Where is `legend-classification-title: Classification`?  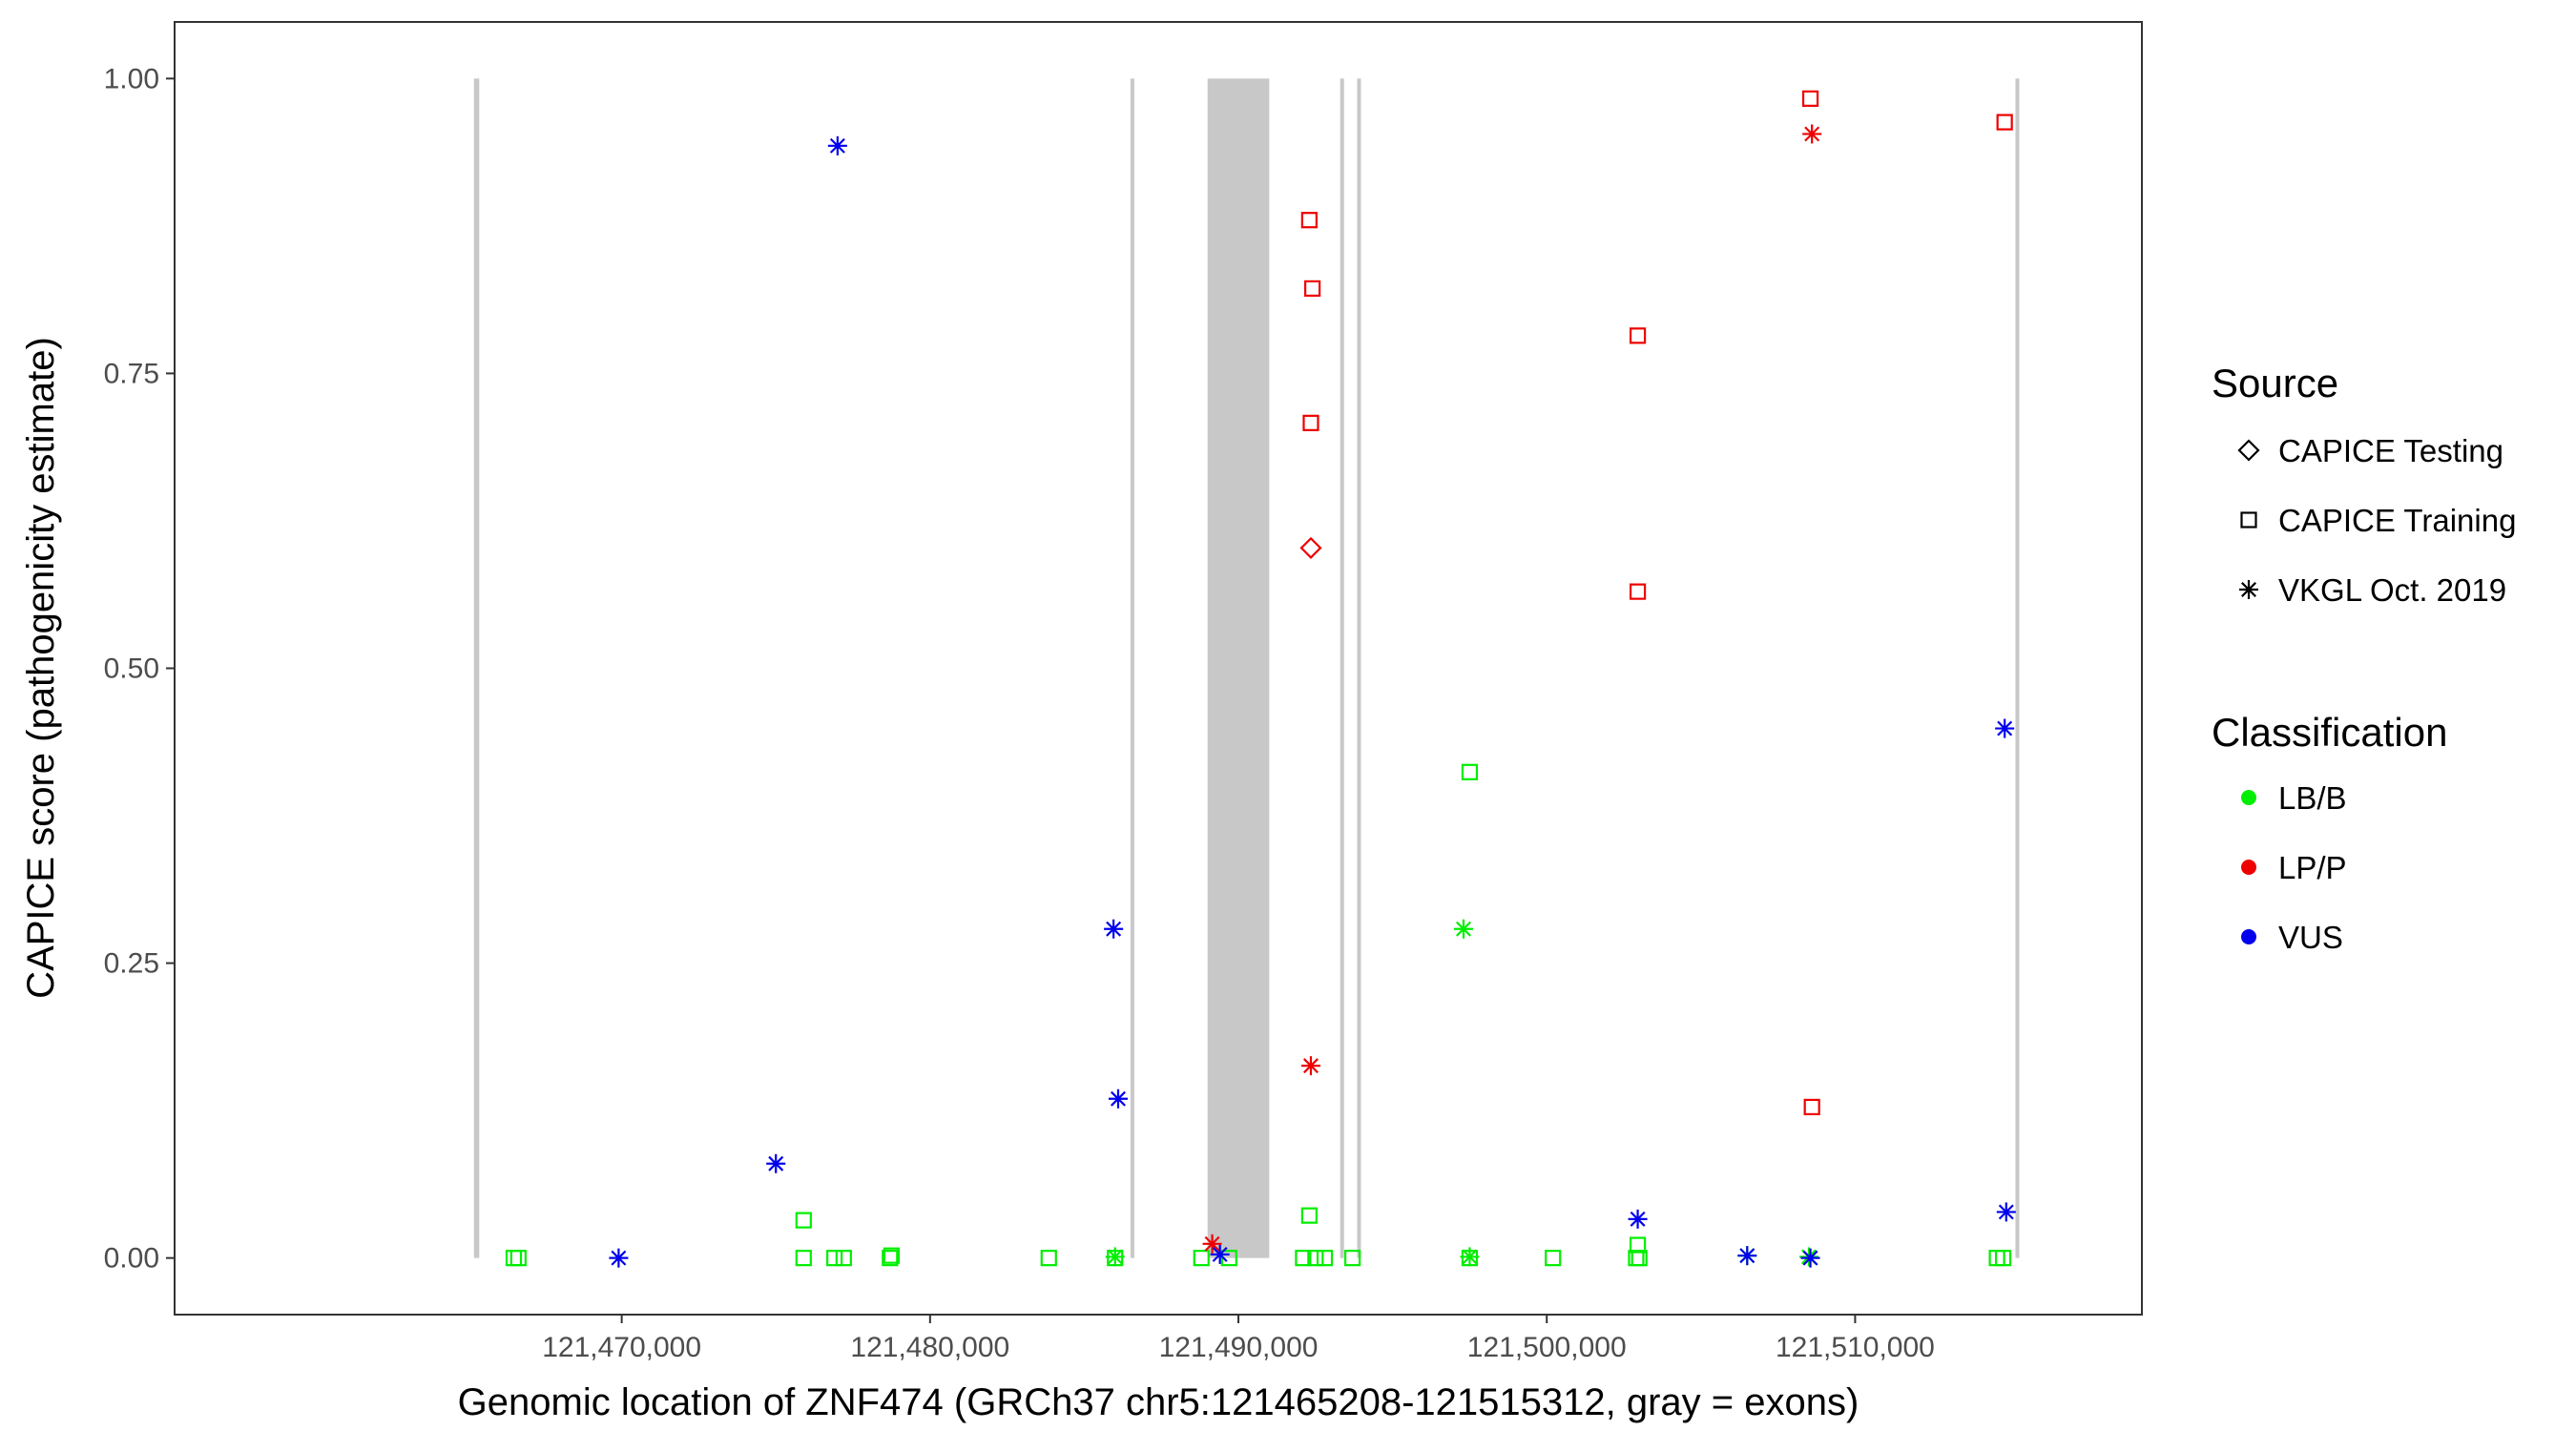
legend-classification-title: Classification is located at coordinates (2329, 732).